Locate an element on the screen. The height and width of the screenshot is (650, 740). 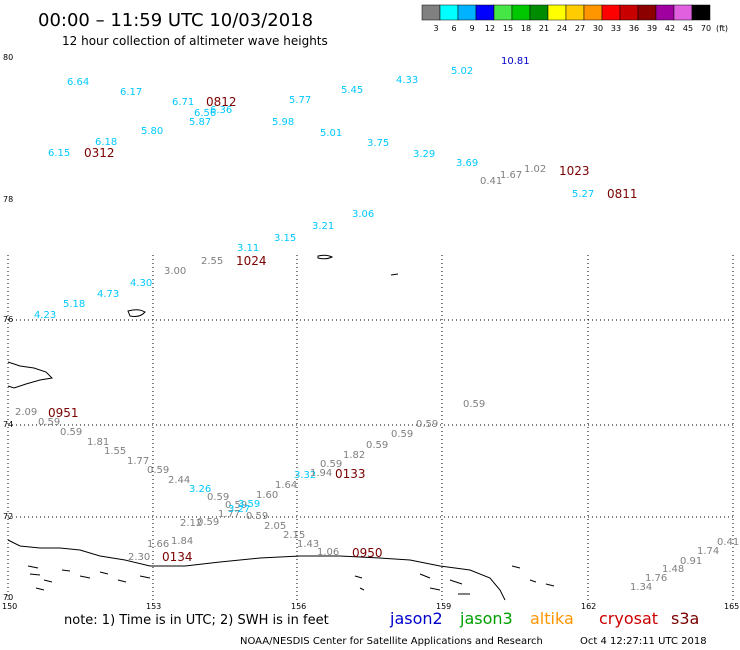
wave-height-label: 5.87 is located at coordinates (200, 122).